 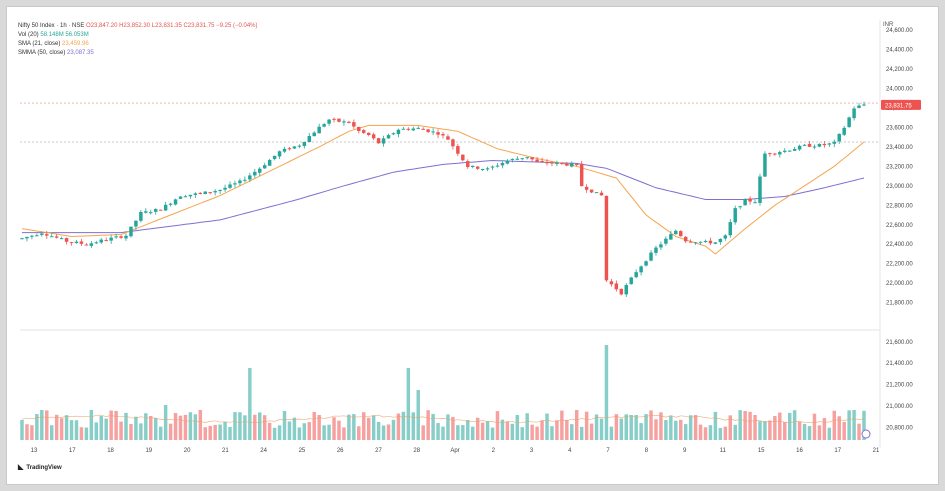 What do you see at coordinates (34, 451) in the screenshot?
I see `time-tick-label: 13` at bounding box center [34, 451].